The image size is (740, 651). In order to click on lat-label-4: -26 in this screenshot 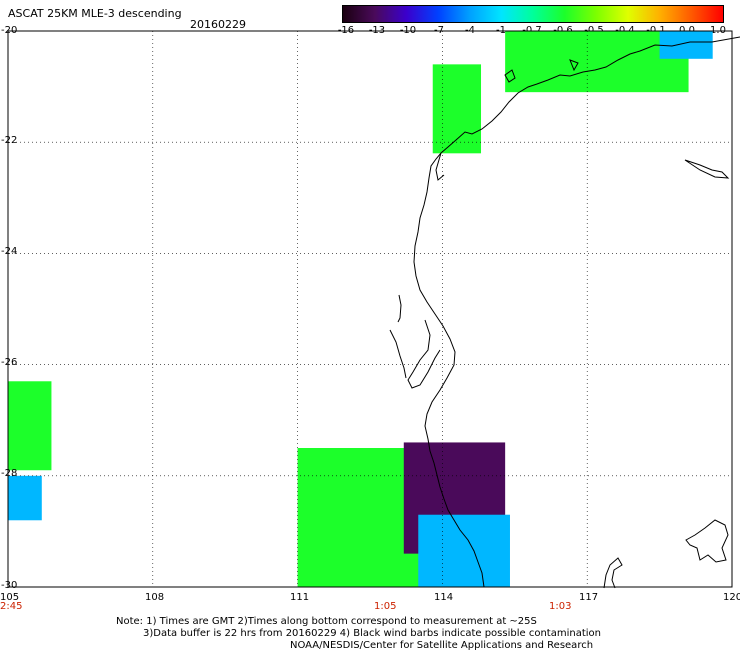, I will do `click(9, 362)`.